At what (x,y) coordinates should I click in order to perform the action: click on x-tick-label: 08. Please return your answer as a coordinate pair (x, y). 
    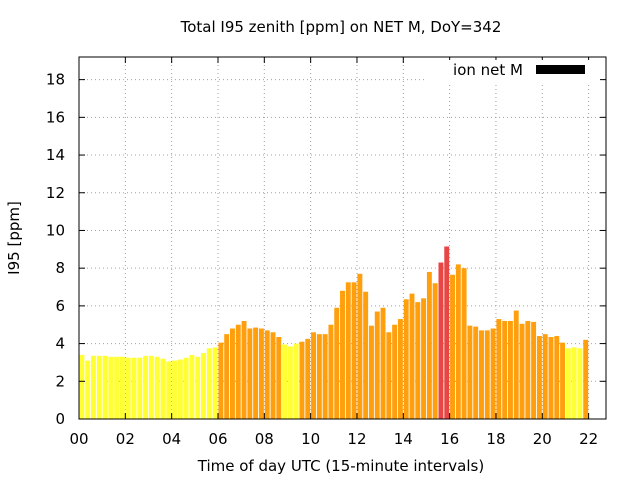
    Looking at the image, I should click on (264, 439).